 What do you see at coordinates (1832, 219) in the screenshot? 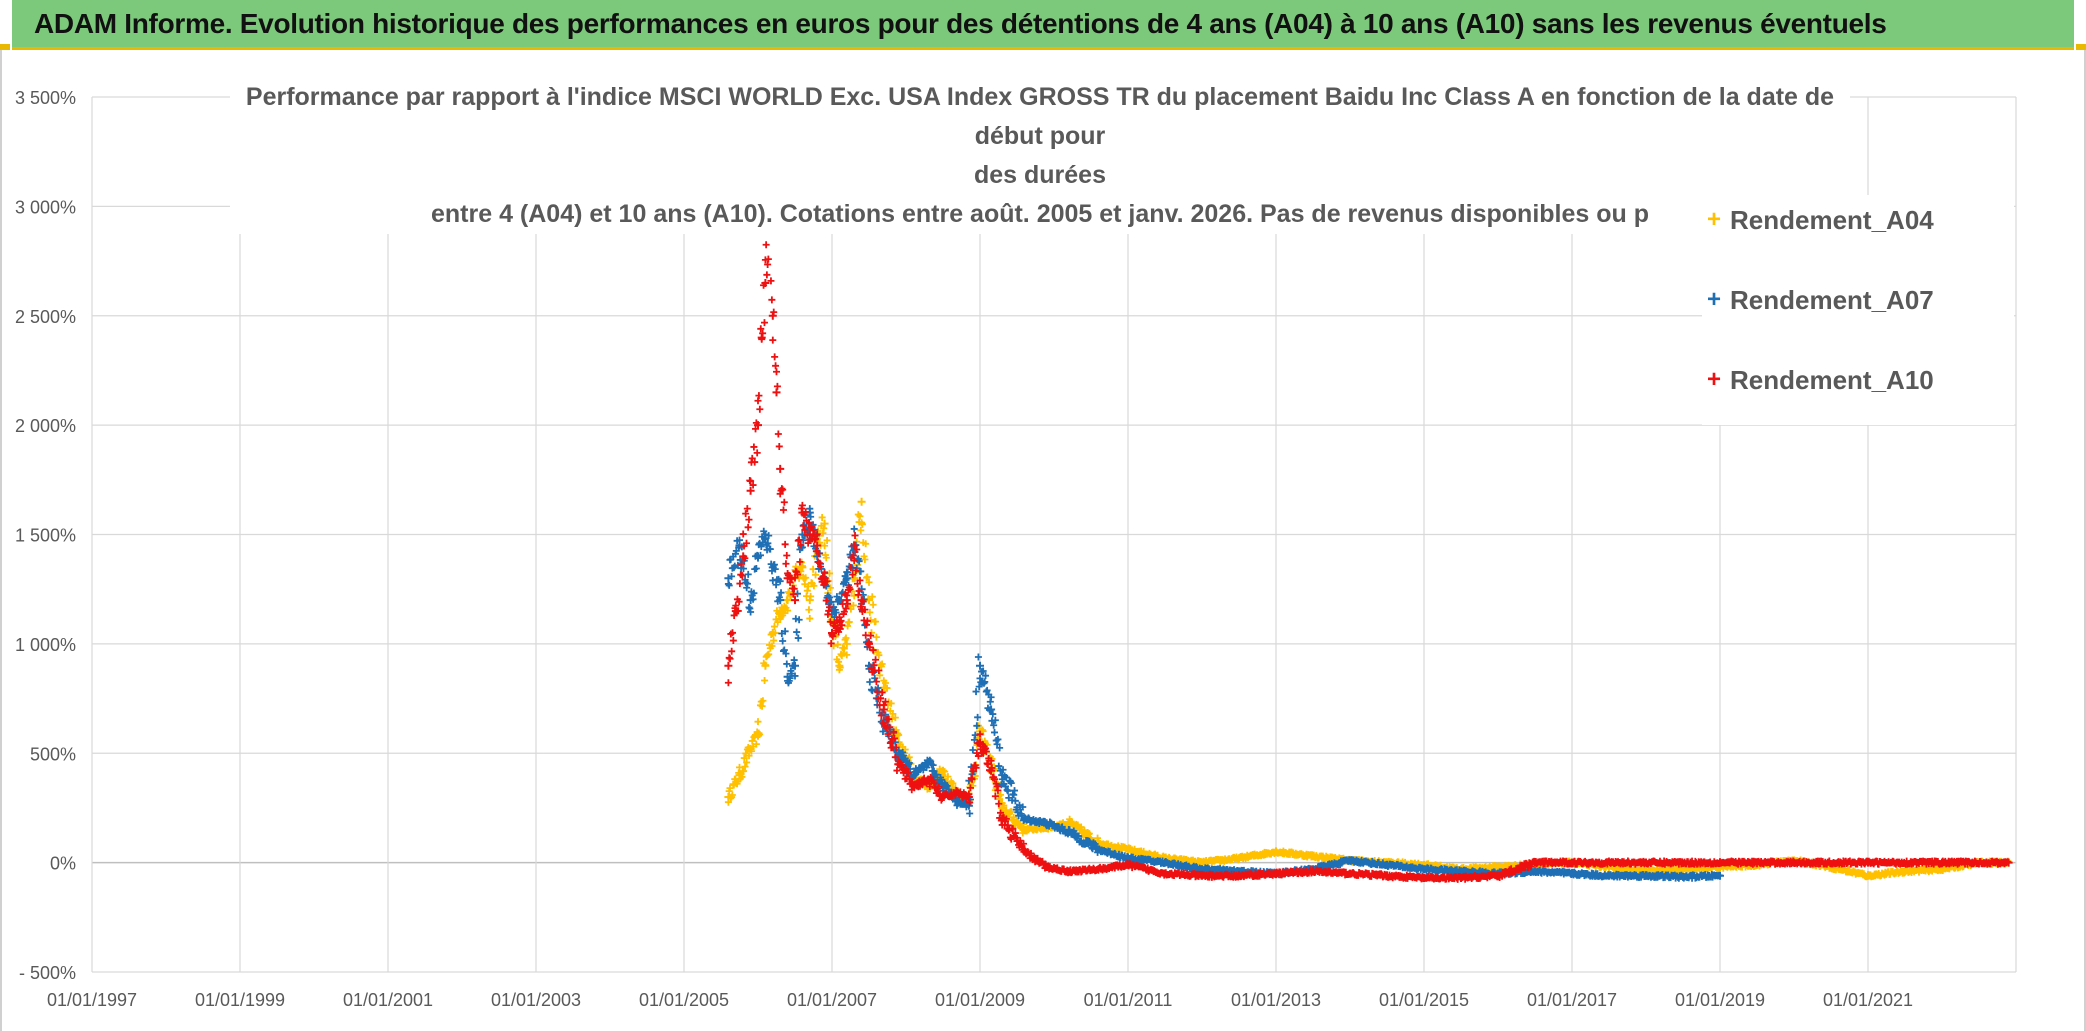
I see `legend-label-a04: Rendement_A04` at bounding box center [1832, 219].